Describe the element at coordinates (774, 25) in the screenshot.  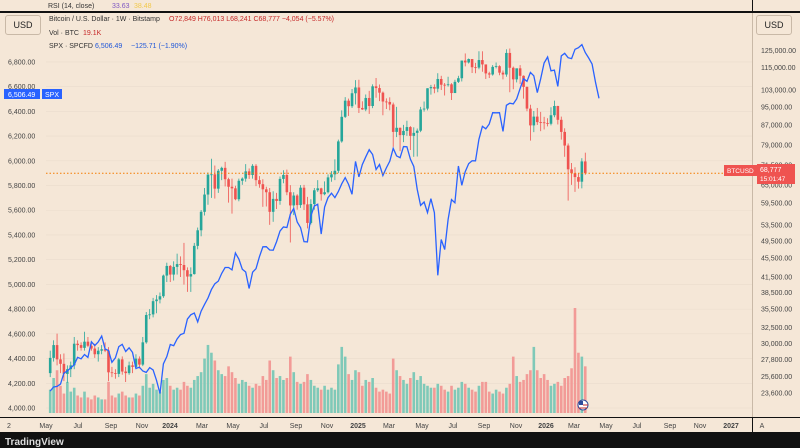
I see `right-currency-button: USD` at that location.